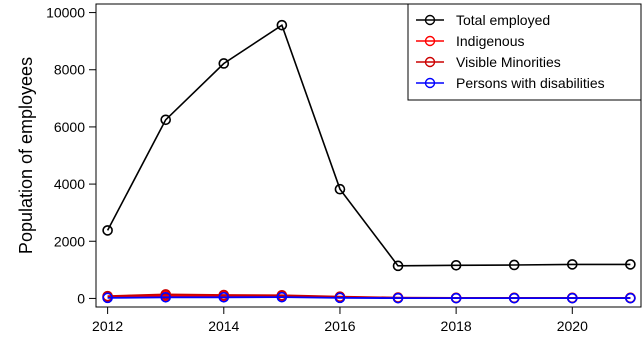 The width and height of the screenshot is (642, 351). I want to click on y-tick-label: 6000, so click(69, 127).